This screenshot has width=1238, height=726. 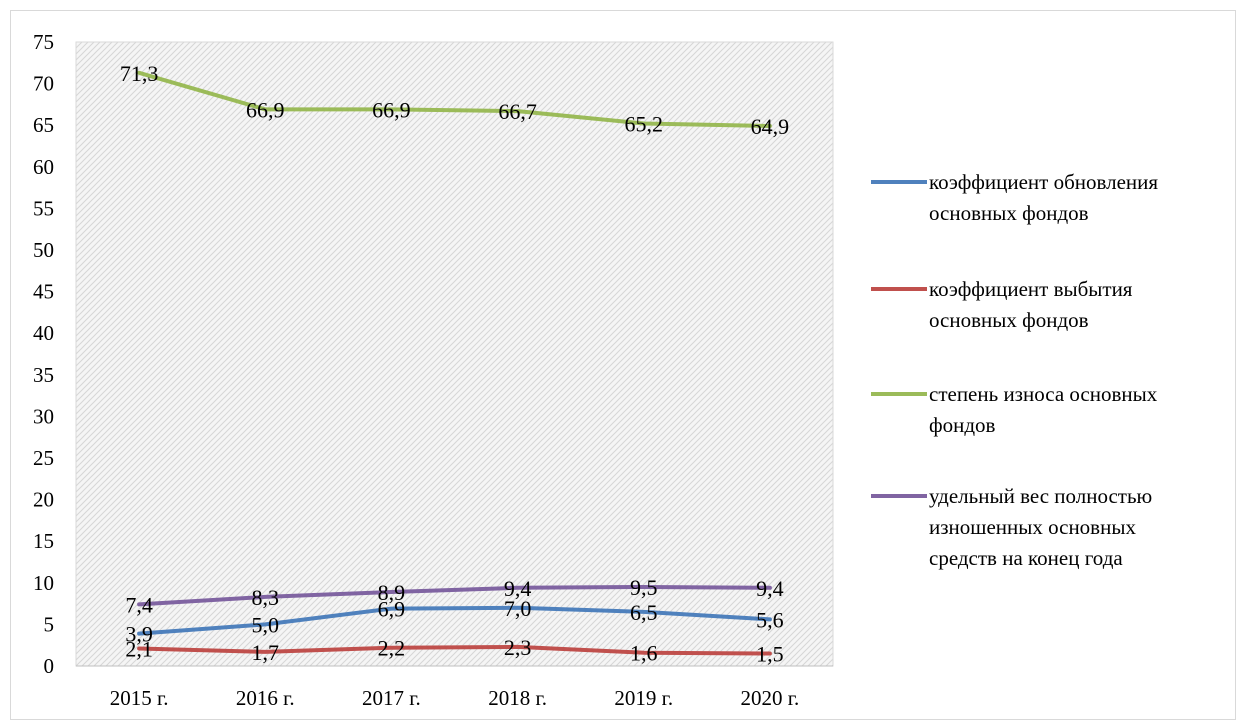 I want to click on data-label: 71,3, so click(x=139, y=73).